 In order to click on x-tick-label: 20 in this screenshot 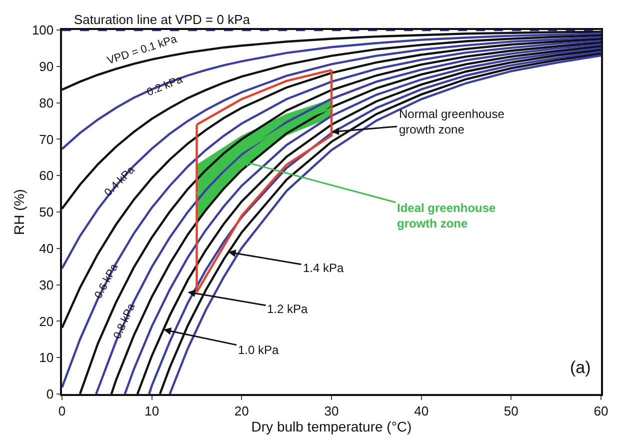, I will do `click(241, 410)`.